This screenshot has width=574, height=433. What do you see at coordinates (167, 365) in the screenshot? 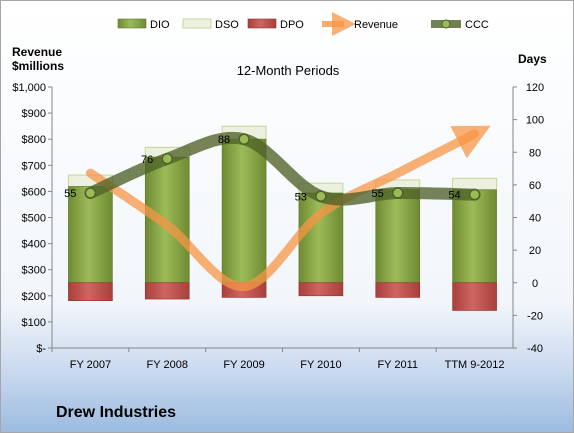
I see `x-tick-label-fy-2008: FY 2008` at bounding box center [167, 365].